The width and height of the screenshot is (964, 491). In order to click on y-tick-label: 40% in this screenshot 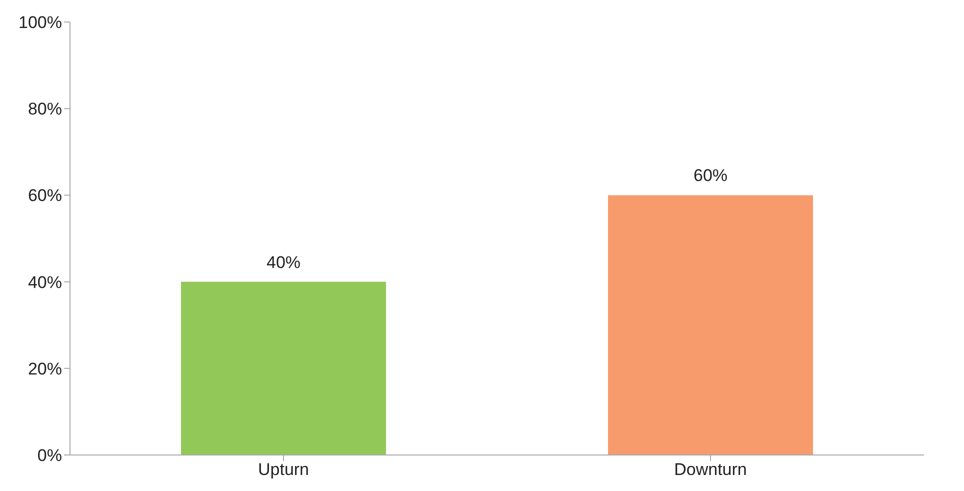, I will do `click(45, 282)`.